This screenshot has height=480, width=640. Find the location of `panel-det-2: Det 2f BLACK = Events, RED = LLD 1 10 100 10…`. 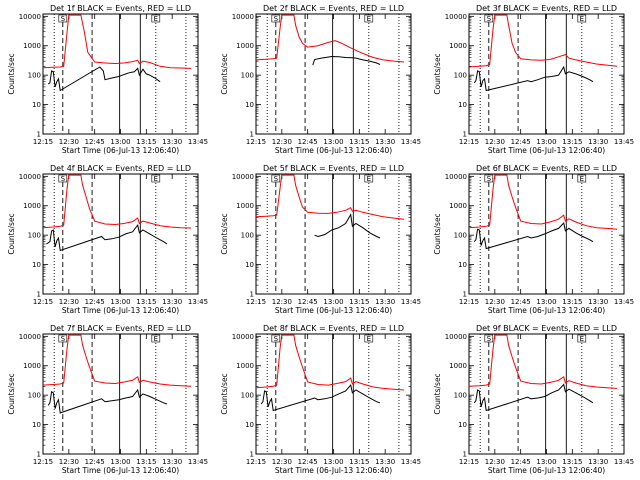

panel-det-2: Det 2f BLACK = Events, RED = LLD 1 10 100 10… is located at coordinates (320, 79).